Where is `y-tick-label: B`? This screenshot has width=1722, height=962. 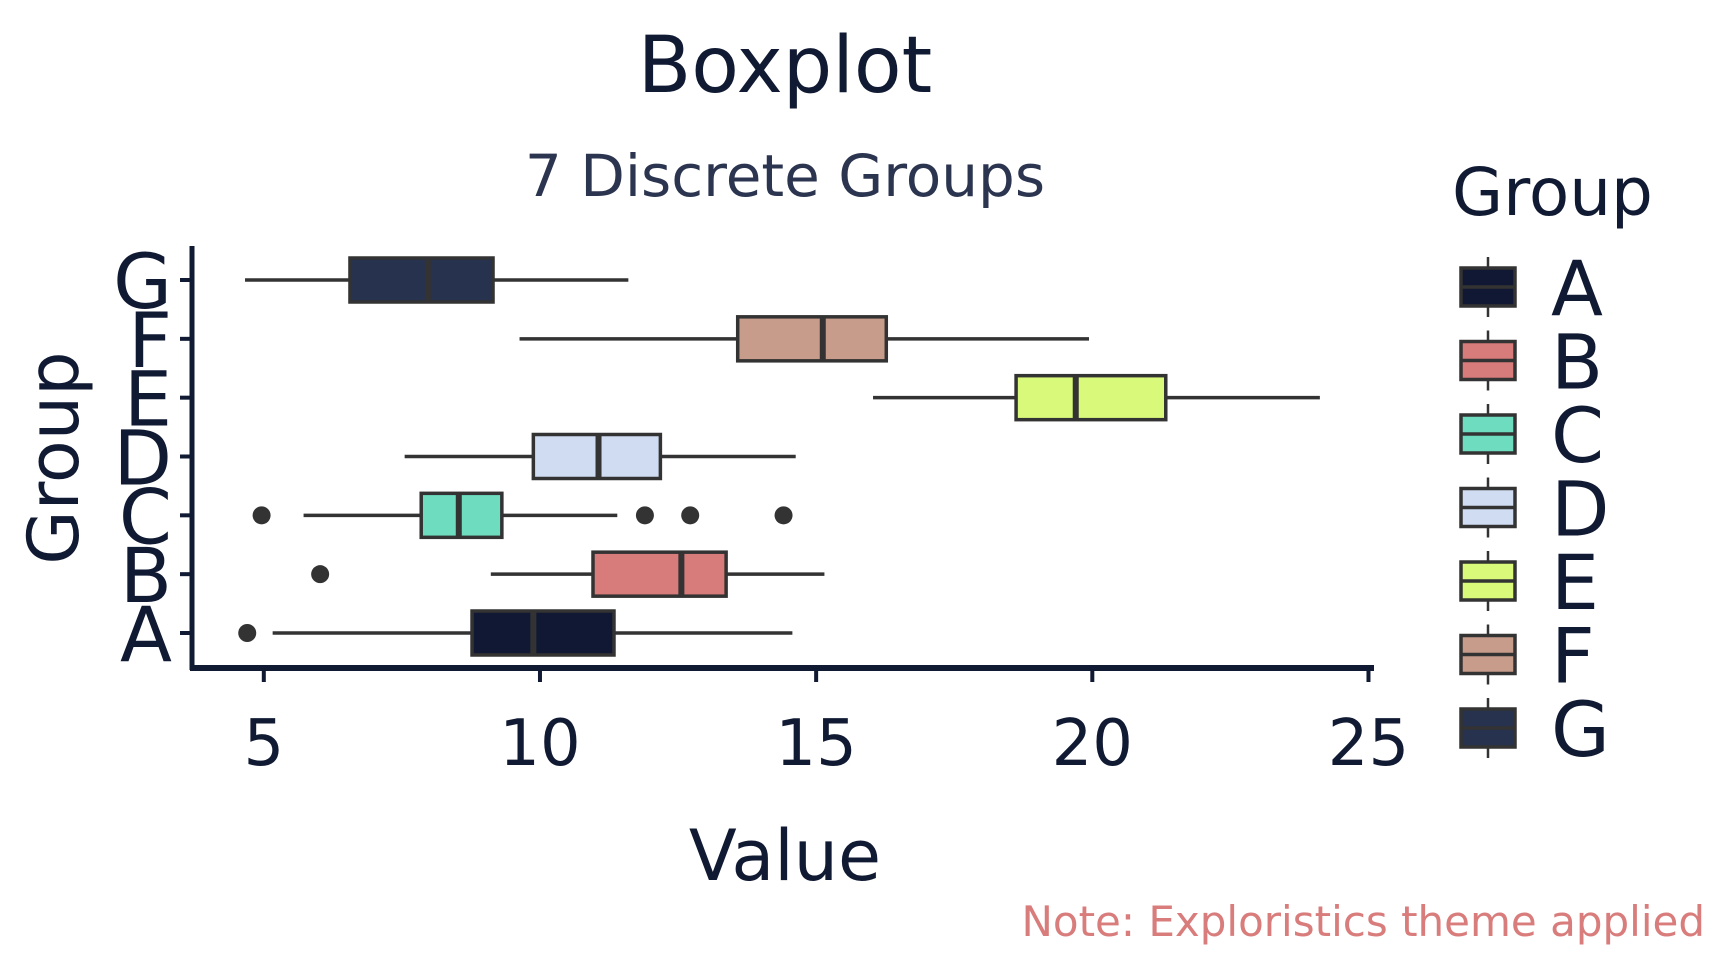
y-tick-label: B is located at coordinates (146, 575).